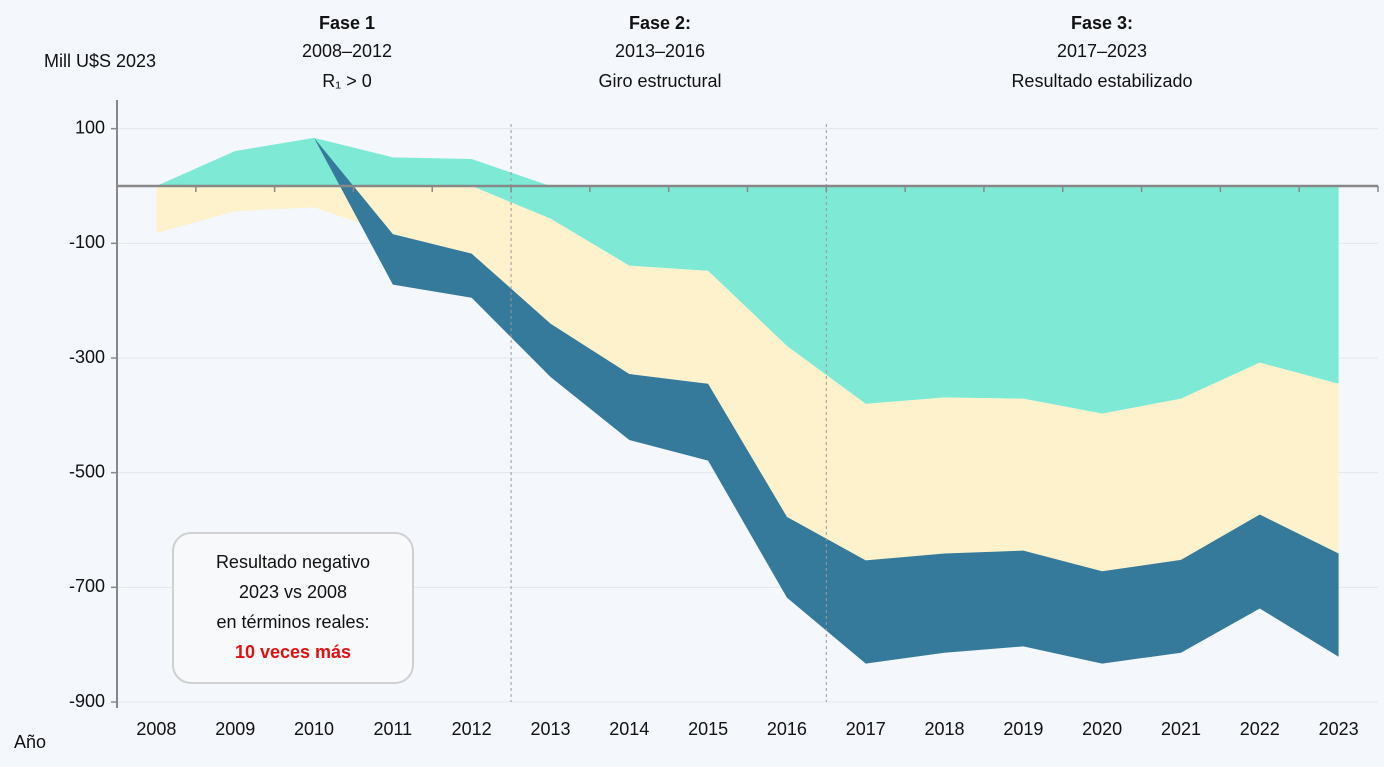 This screenshot has width=1384, height=767. What do you see at coordinates (1102, 23) in the screenshot?
I see `phase-title: Fase 3:` at bounding box center [1102, 23].